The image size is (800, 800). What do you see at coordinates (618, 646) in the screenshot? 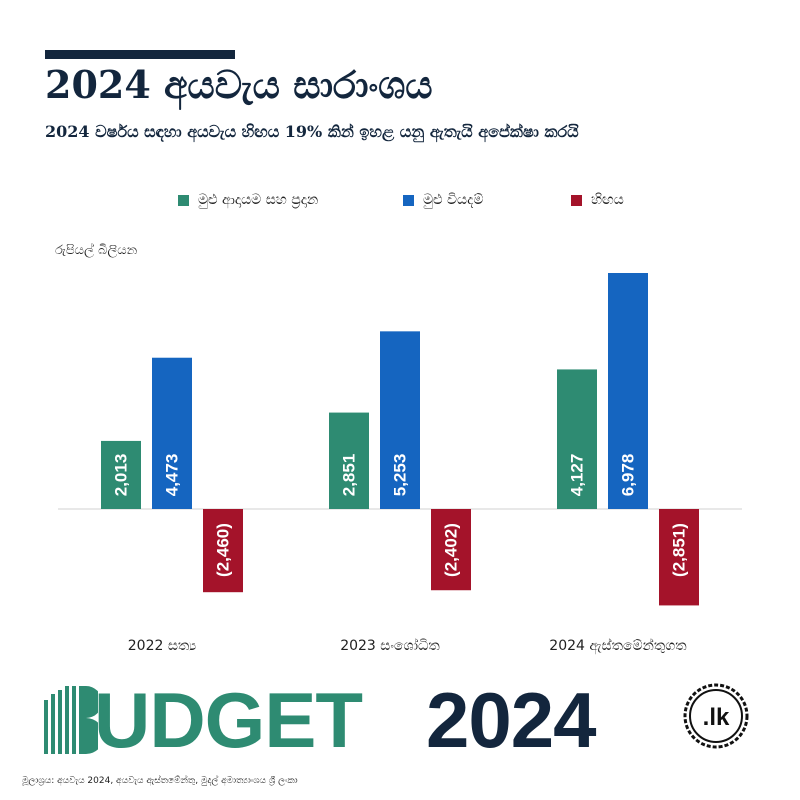
I see `x-tick-label-2: 2024 ඇස්තමේන්තුගත` at bounding box center [618, 646].